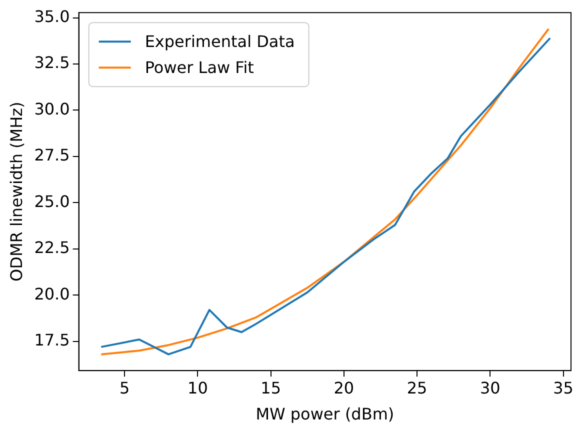 The height and width of the screenshot is (431, 579). What do you see at coordinates (344, 388) in the screenshot?
I see `x-tick-label: 20` at bounding box center [344, 388].